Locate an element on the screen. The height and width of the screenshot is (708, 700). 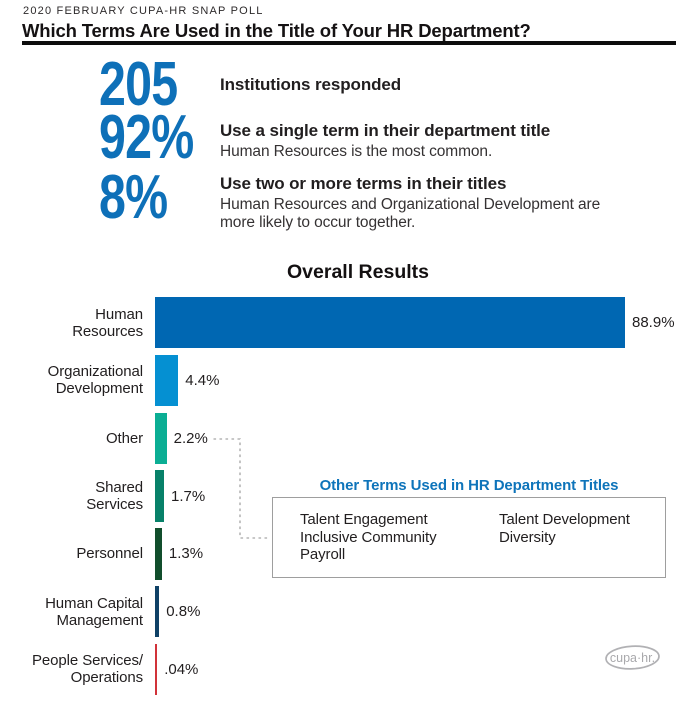
callout-term-0-2: Payroll is located at coordinates (323, 554).